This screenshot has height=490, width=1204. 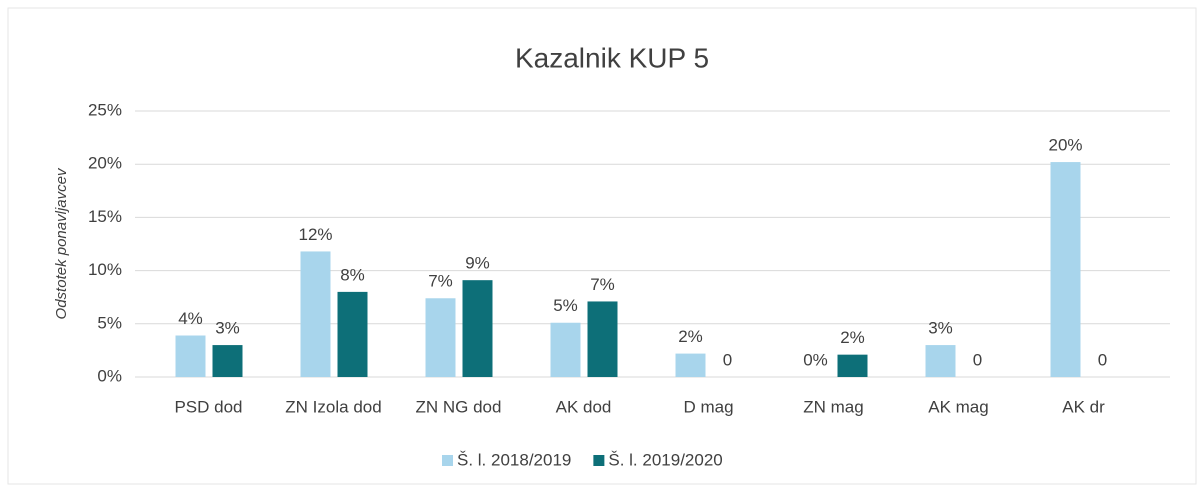 What do you see at coordinates (105, 269) in the screenshot?
I see `y-tick-label: 10%` at bounding box center [105, 269].